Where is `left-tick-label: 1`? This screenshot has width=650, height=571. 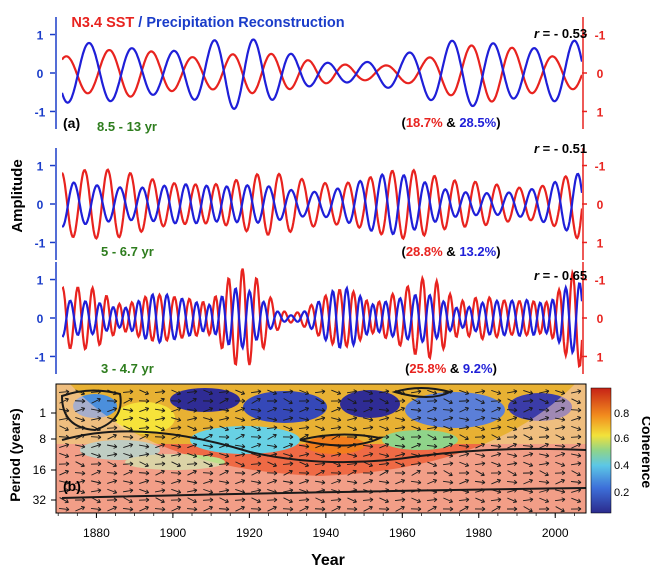
left-tick-label: 1 is located at coordinates (40, 36).